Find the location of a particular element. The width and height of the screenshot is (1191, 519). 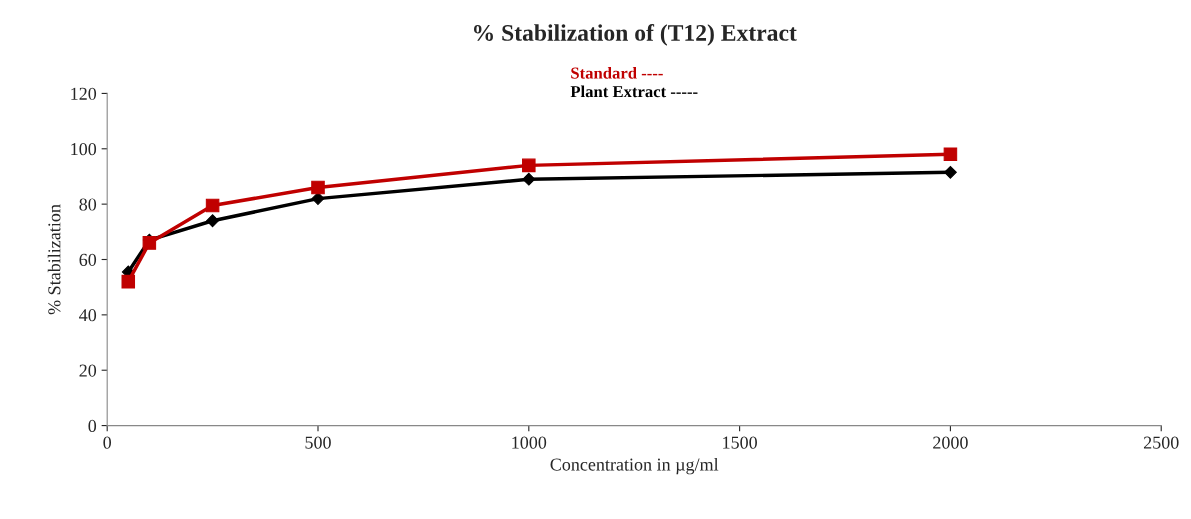

x-tick-label: 2000 is located at coordinates (950, 442).